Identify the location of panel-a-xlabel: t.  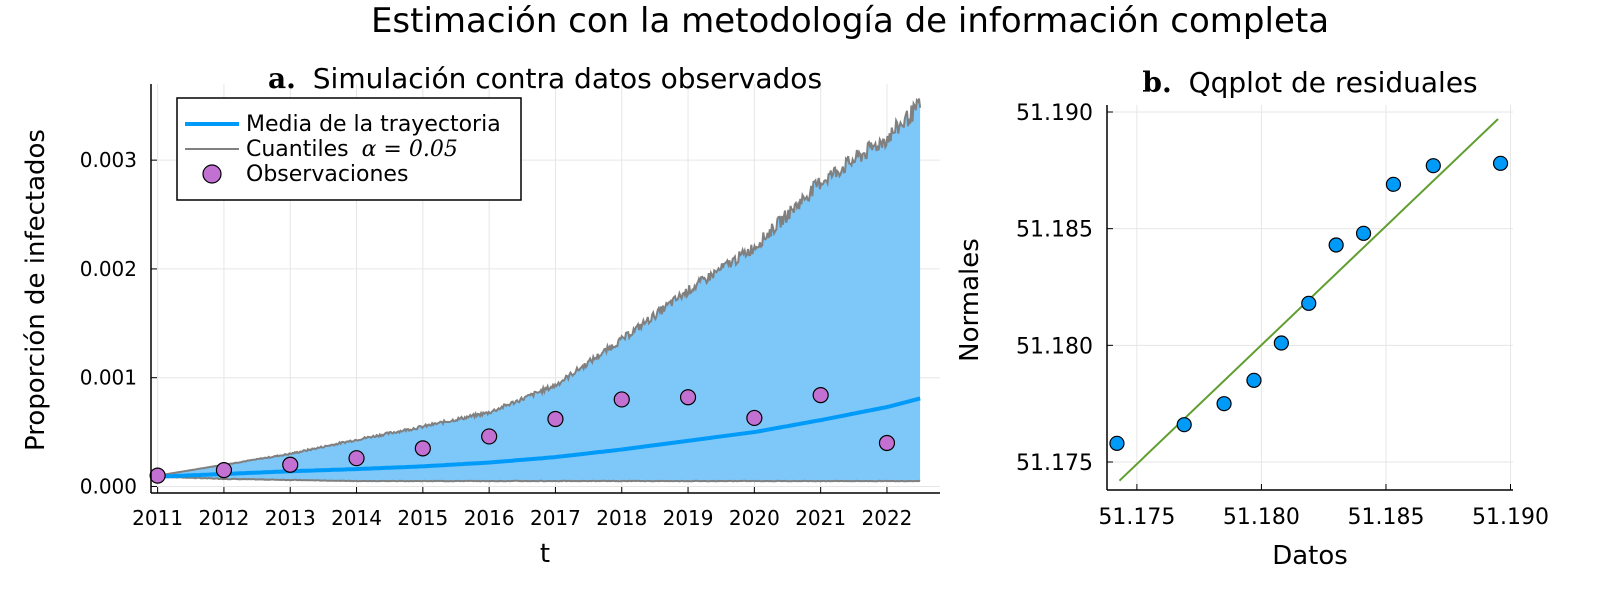
(545, 554).